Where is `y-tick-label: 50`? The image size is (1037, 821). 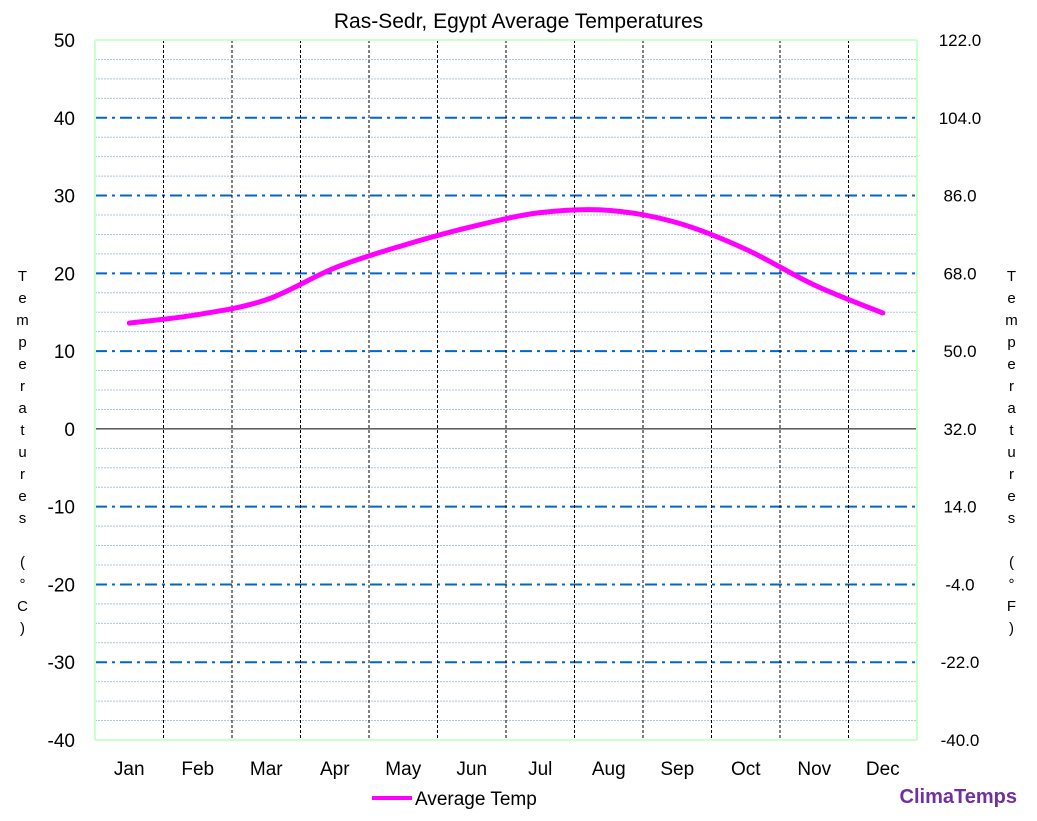 y-tick-label: 50 is located at coordinates (64, 41).